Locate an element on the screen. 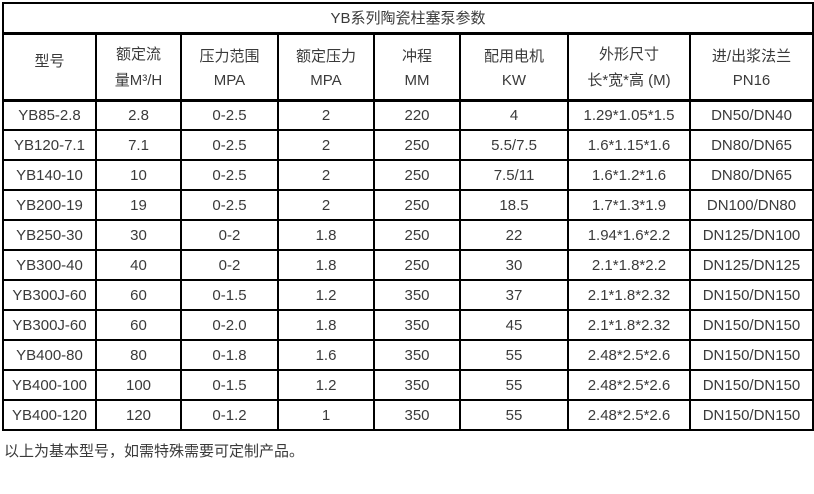 This screenshot has height=494, width=814. column-header-line: 额定压力 is located at coordinates (325, 56).